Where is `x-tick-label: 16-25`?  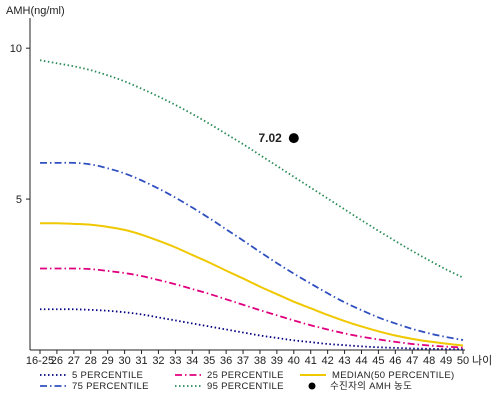
x-tick-label: 16-25 is located at coordinates (40, 361).